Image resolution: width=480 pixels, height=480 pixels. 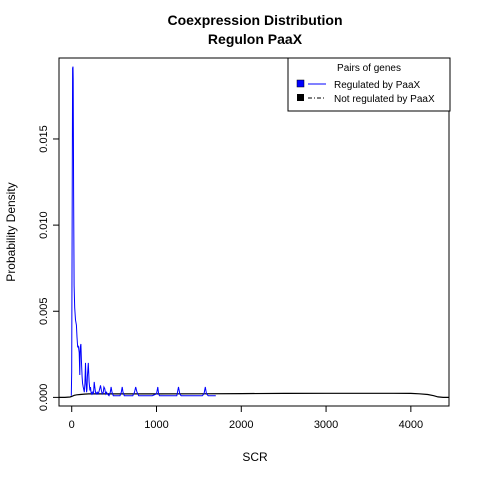 What do you see at coordinates (254, 395) in the screenshot?
I see `series-line-not-regulated` at bounding box center [254, 395].